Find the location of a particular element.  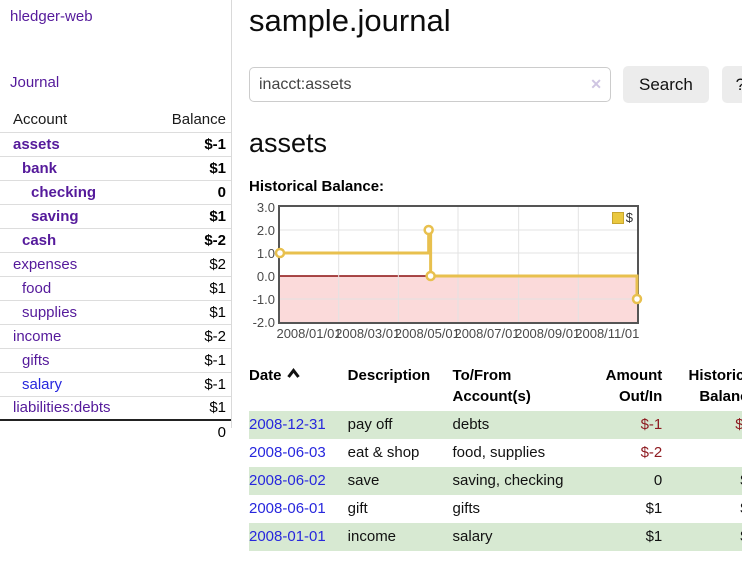

transaction-description: eat & shop is located at coordinates (383, 452).